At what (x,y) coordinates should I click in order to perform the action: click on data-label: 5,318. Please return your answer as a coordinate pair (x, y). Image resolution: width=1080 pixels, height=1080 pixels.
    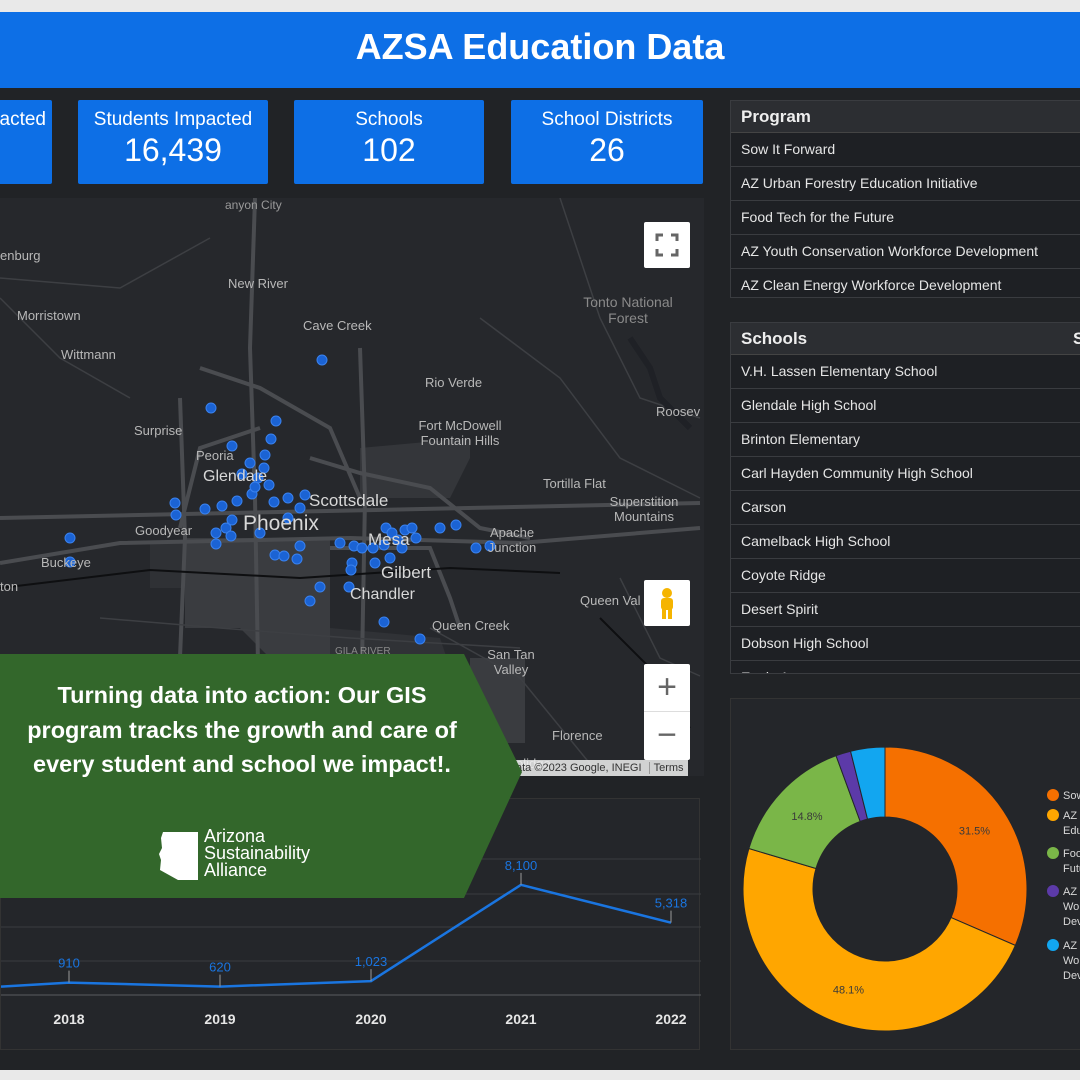
    Looking at the image, I should click on (671, 903).